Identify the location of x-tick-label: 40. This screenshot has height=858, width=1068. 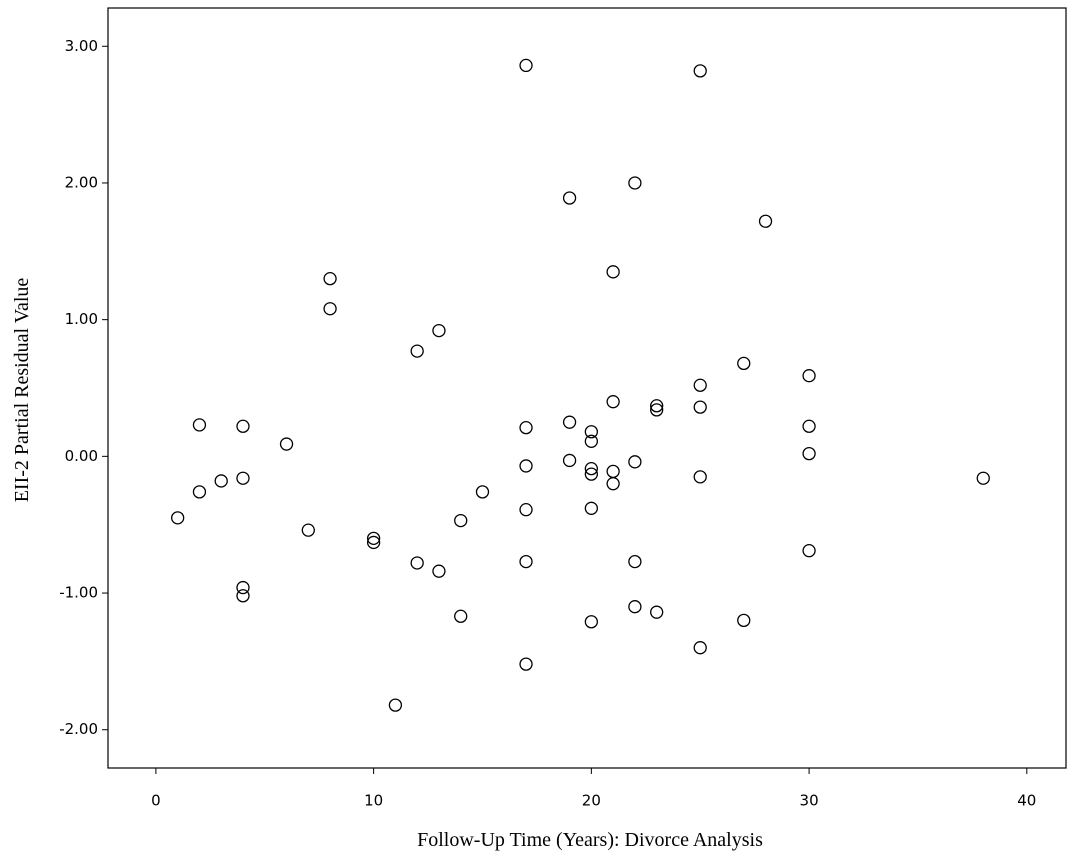
(1026, 801).